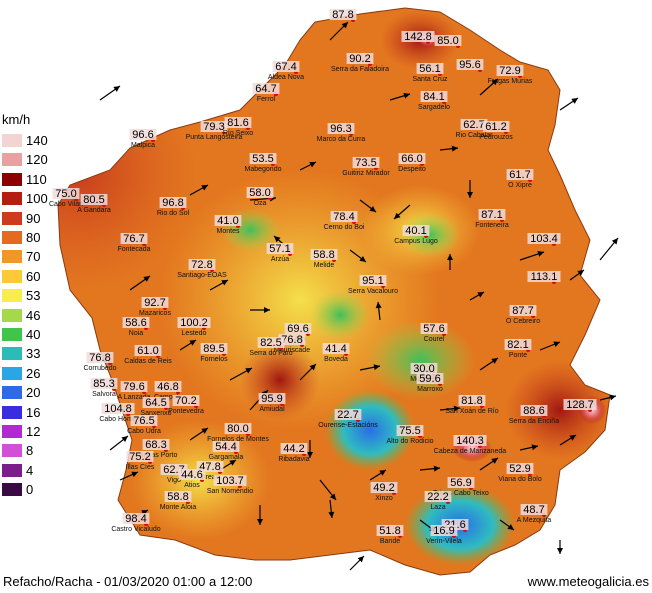 This screenshot has width=652, height=593. Describe the element at coordinates (186, 411) in the screenshot. I see `station-name: Pontevedra` at that location.